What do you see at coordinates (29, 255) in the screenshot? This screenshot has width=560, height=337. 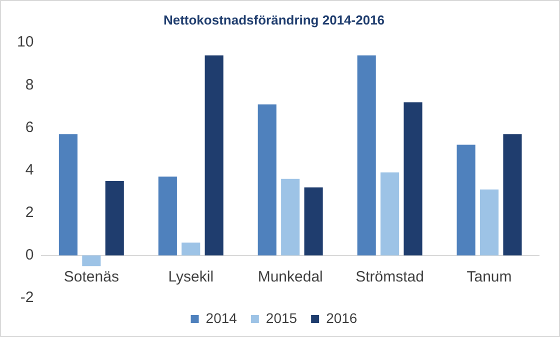 I see `y-tick-label: 0` at bounding box center [29, 255].